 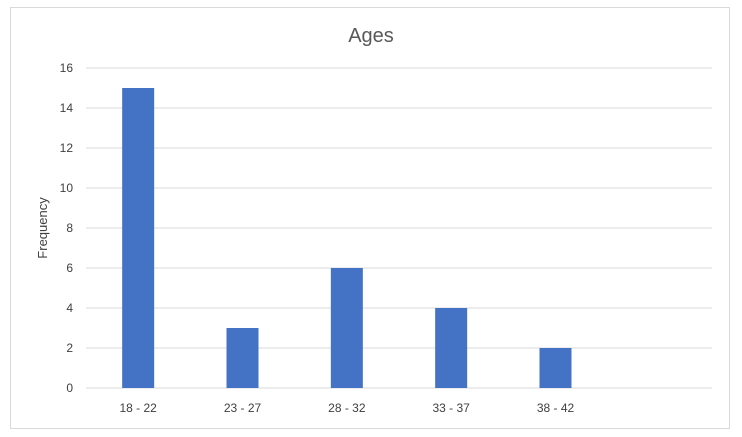 I want to click on y-axis-ticks: 0 2 4 6 8 10 12 14 16, so click(x=67, y=228).